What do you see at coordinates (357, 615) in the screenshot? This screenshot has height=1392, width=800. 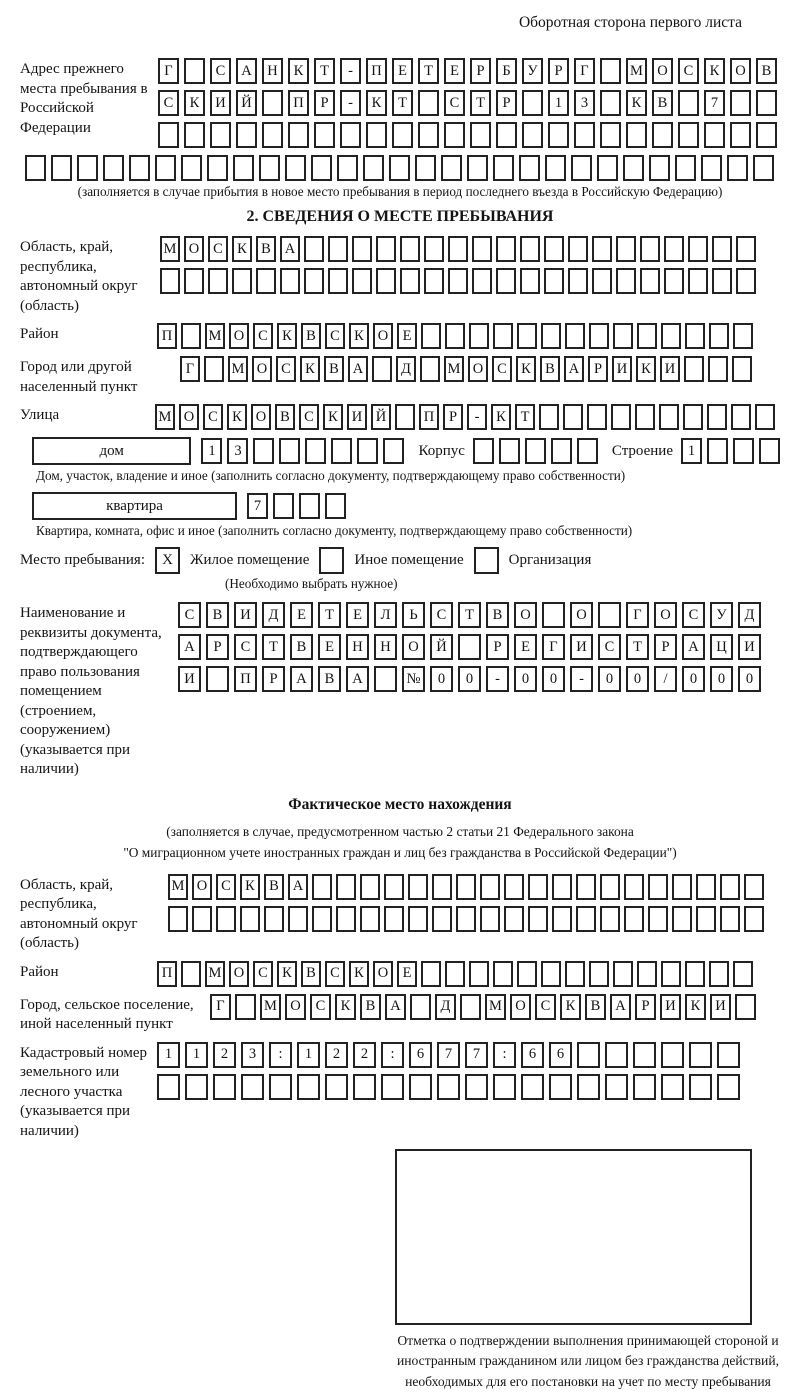 I see `char-cell: Е` at bounding box center [357, 615].